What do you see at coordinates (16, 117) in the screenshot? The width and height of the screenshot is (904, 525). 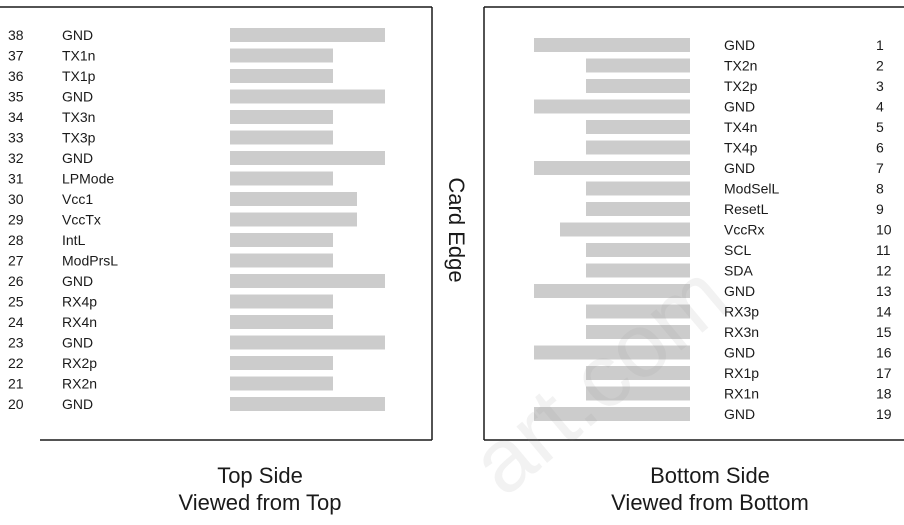 I see `pin-number: 34` at bounding box center [16, 117].